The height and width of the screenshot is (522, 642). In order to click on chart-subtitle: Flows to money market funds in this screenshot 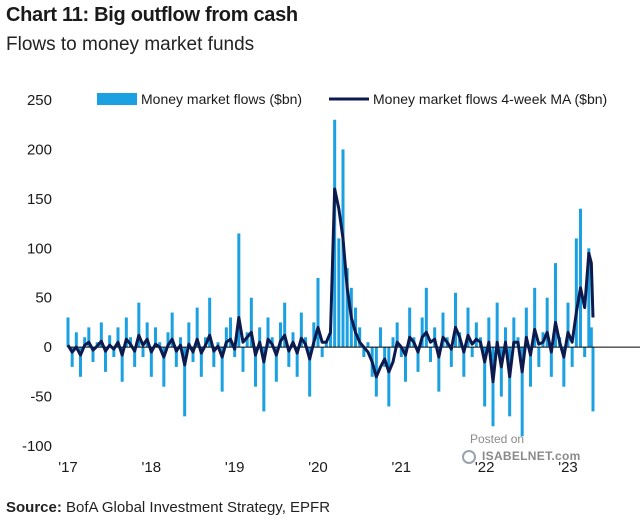, I will do `click(130, 44)`.